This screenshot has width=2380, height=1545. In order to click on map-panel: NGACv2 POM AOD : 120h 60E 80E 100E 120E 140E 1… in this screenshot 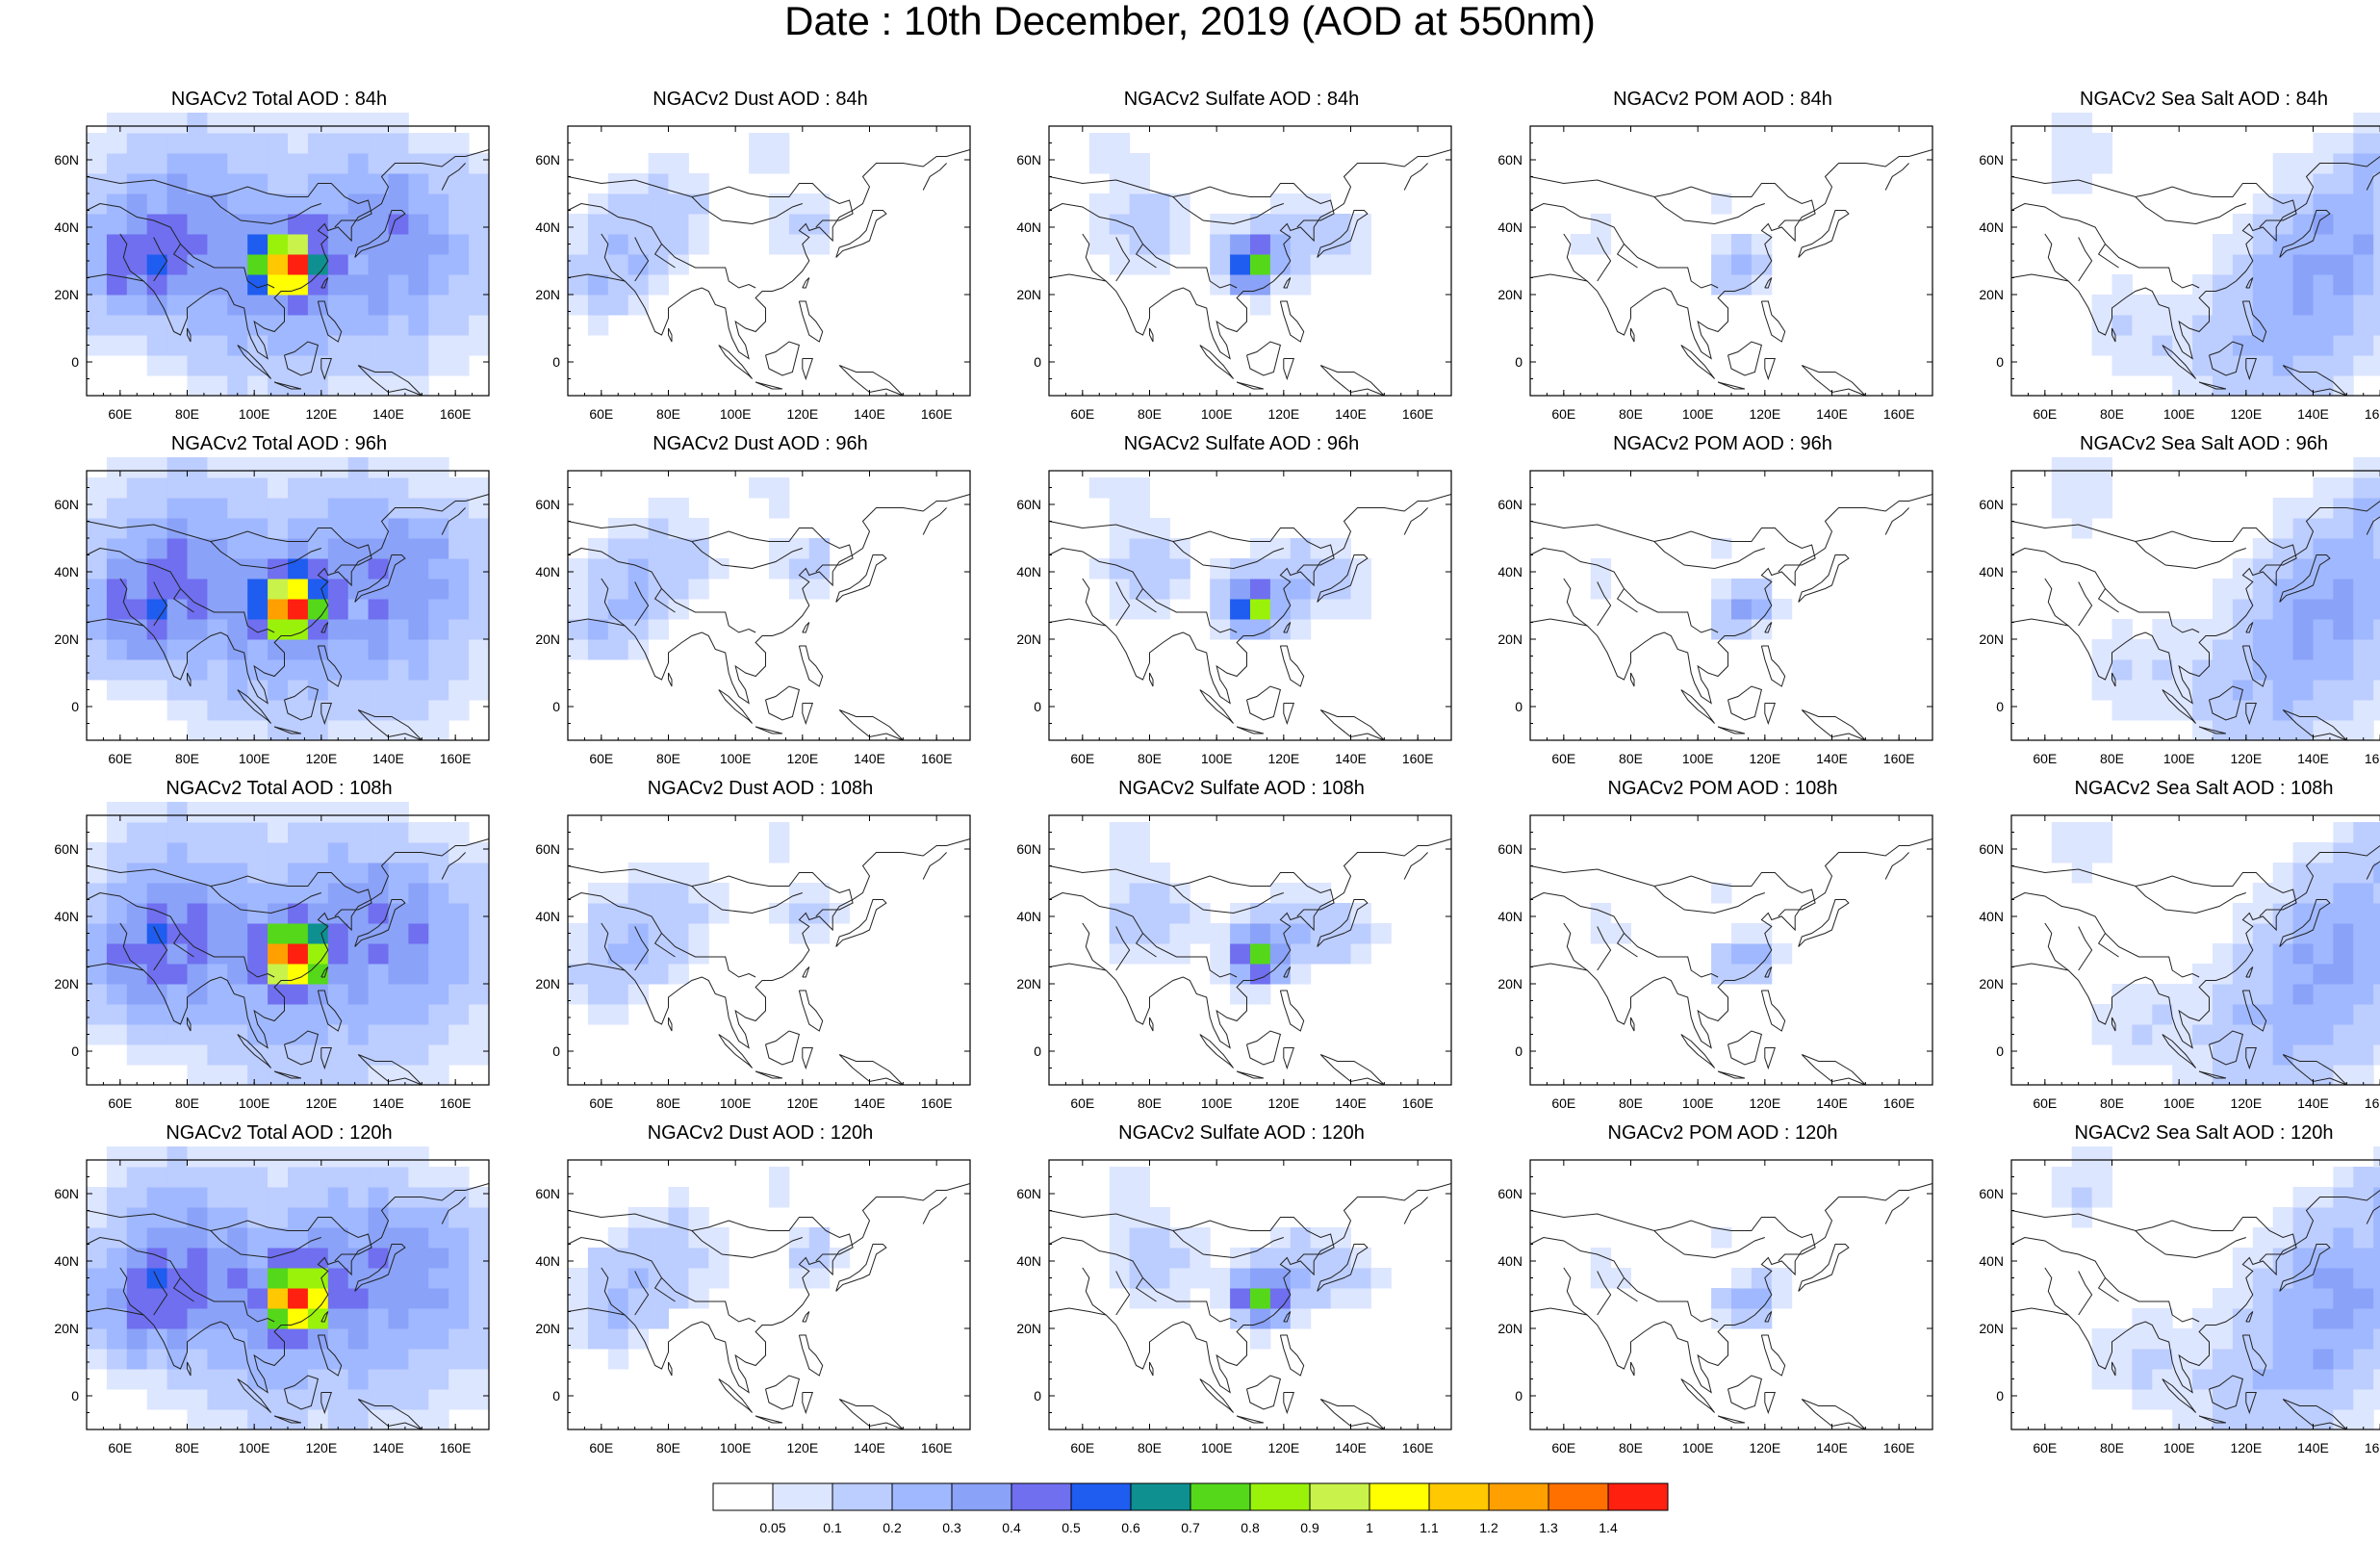, I will do `click(1723, 1295)`.